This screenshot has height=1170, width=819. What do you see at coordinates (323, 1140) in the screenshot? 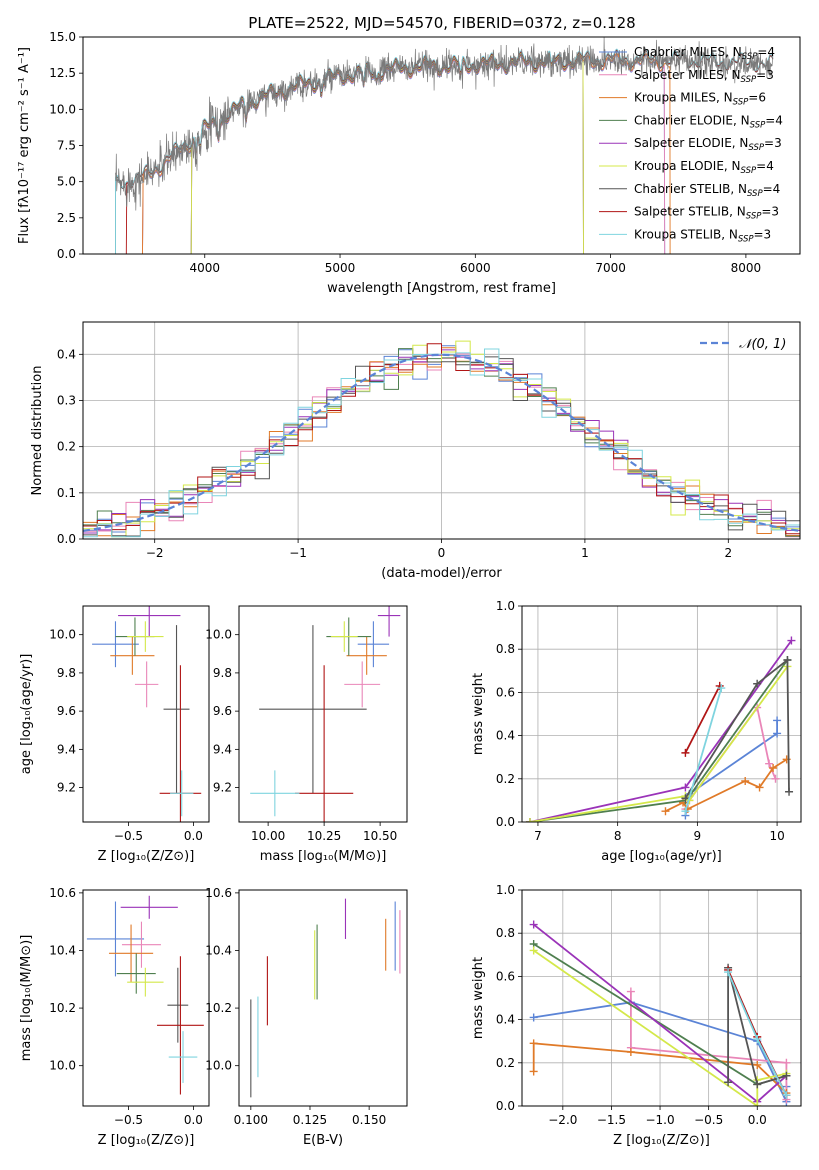
I see `x-axis-label: E(B-V)` at bounding box center [323, 1140].